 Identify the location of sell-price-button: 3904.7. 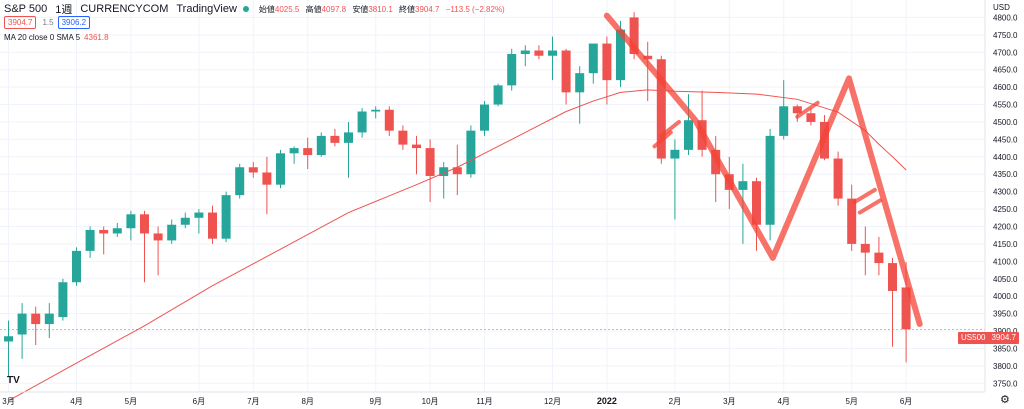
(20, 22).